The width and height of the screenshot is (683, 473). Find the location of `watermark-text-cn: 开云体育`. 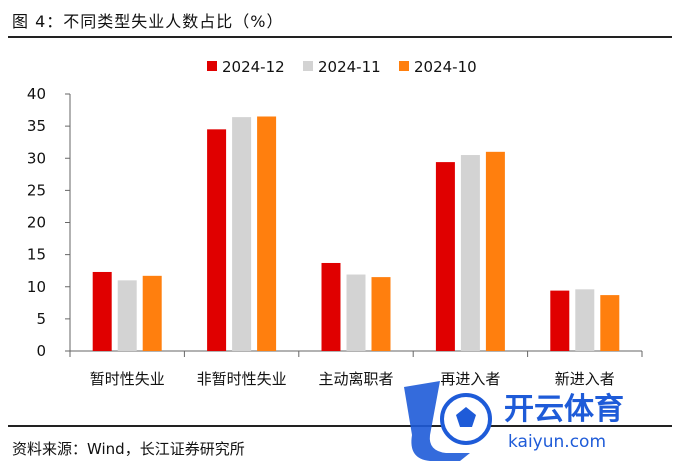

watermark-text-cn: 开云体育 is located at coordinates (564, 409).